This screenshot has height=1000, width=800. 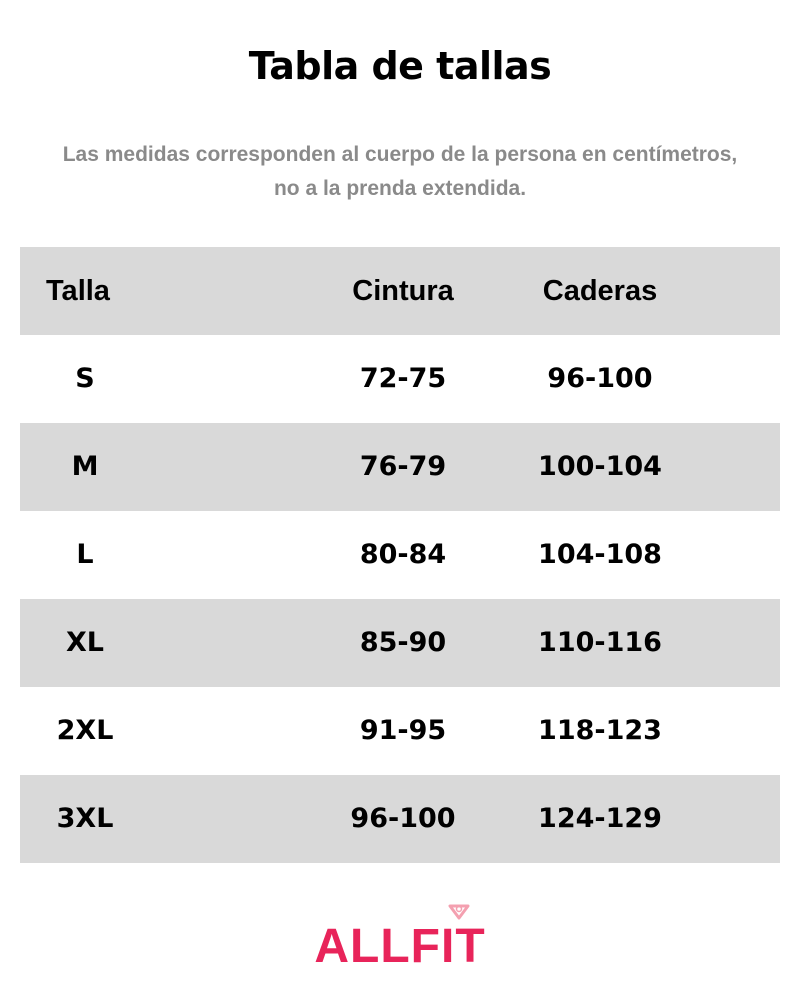 I want to click on table-row: 2XL 91-95 118-123, so click(x=400, y=731).